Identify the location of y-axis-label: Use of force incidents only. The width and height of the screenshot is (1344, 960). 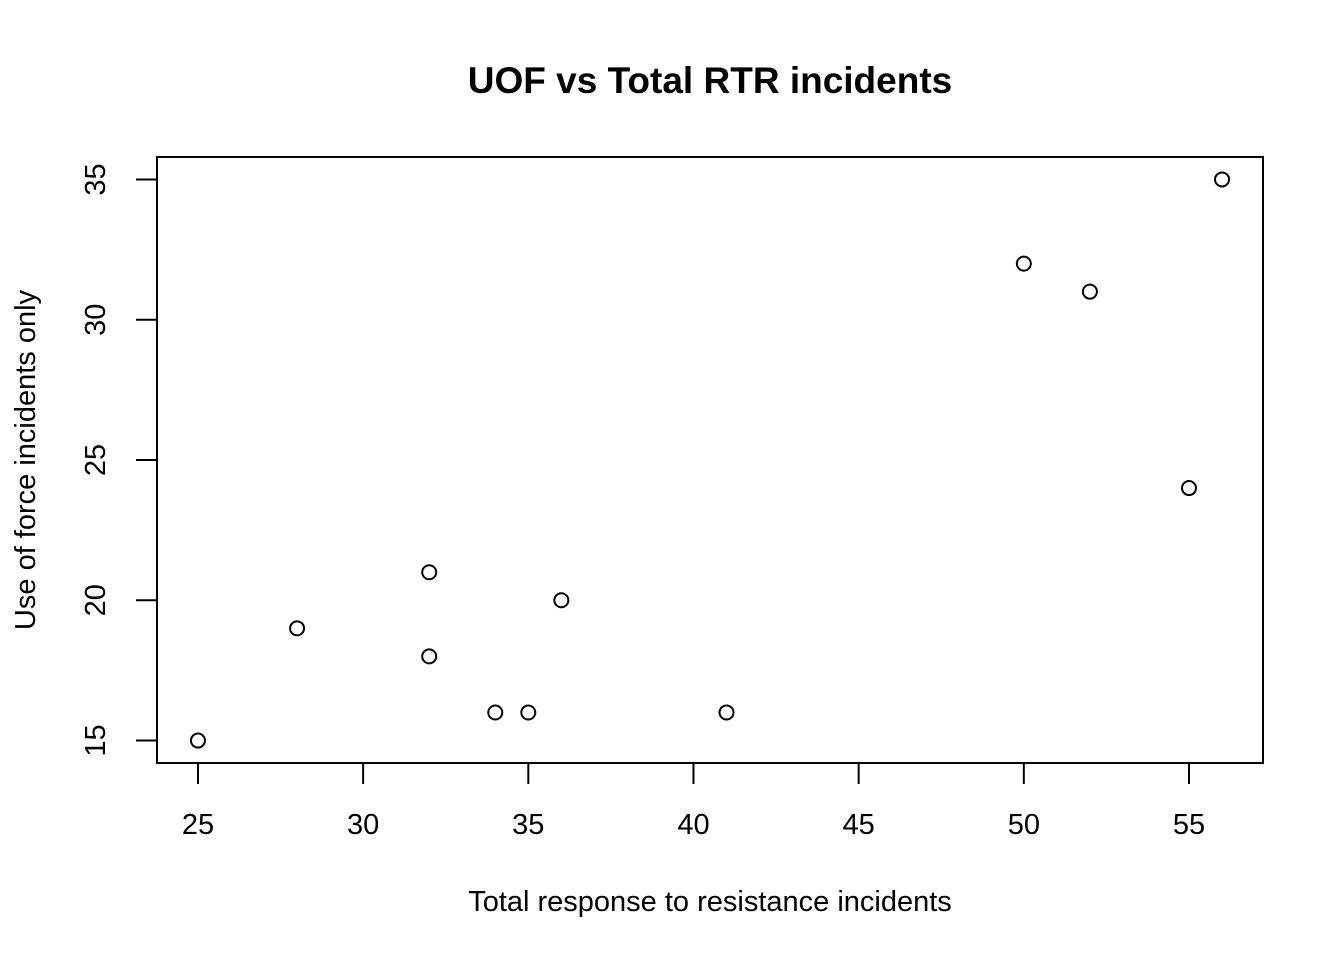
(26, 459).